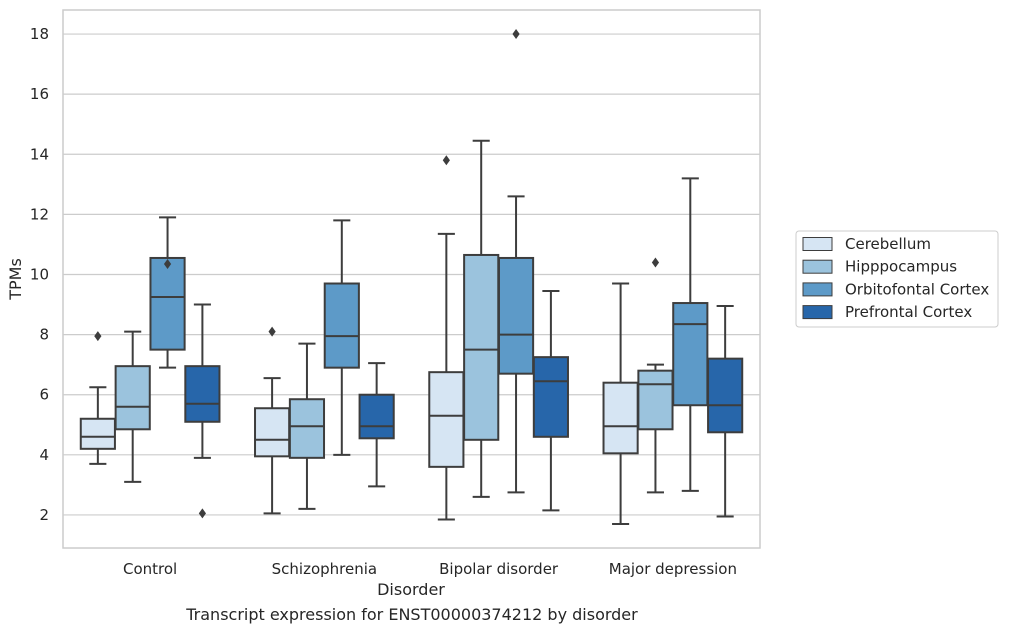  I want to click on legend-item: Hipppocampus, so click(879, 267).